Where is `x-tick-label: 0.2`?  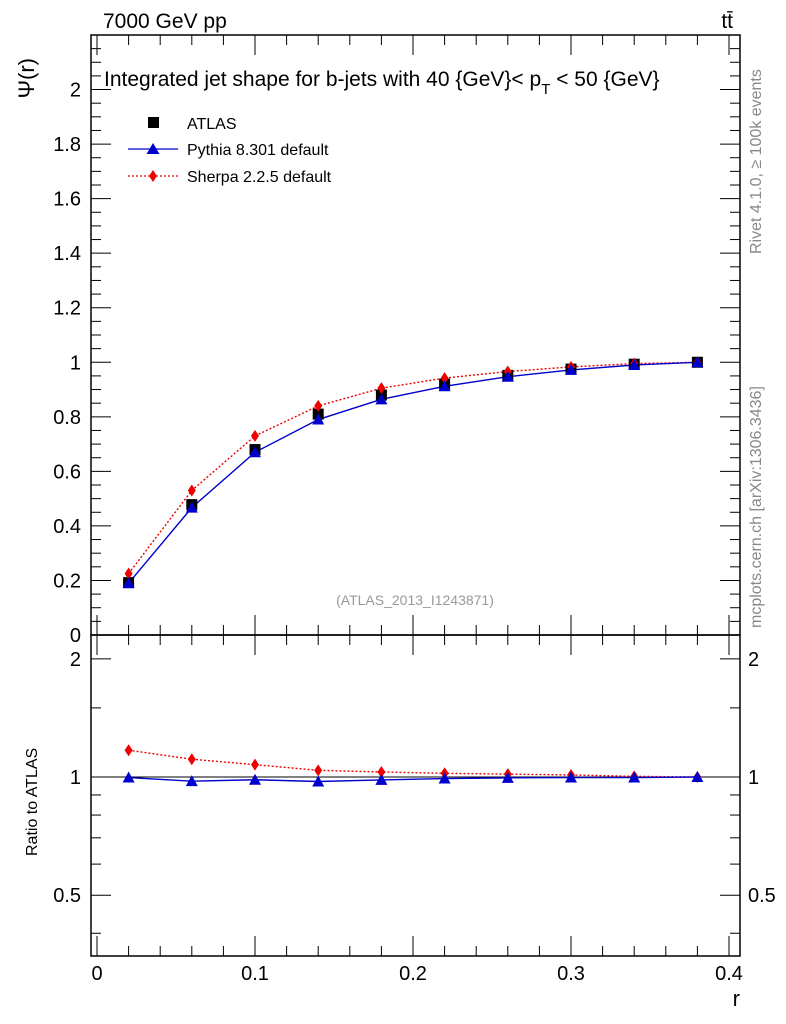
x-tick-label: 0.2 is located at coordinates (413, 974).